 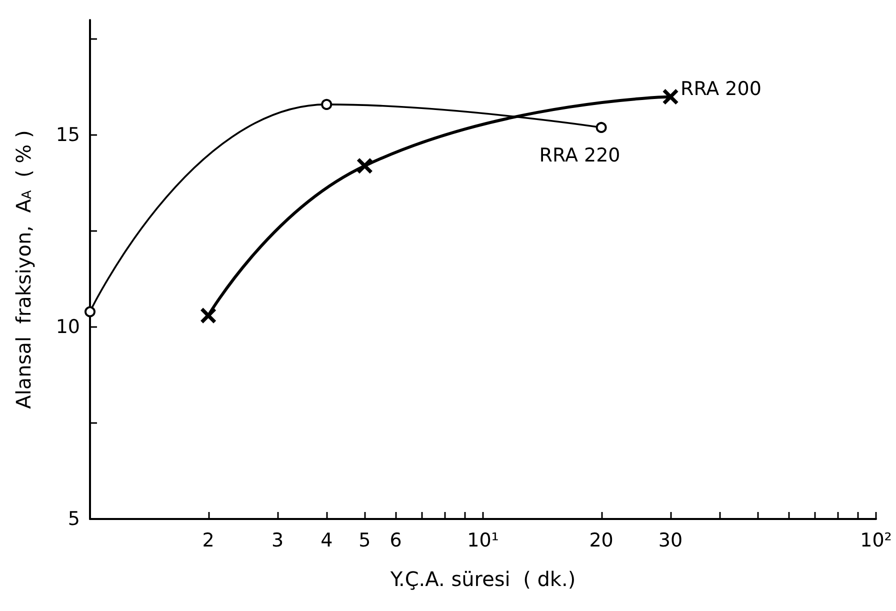 What do you see at coordinates (74, 519) in the screenshot?
I see `y-tick-label: 5` at bounding box center [74, 519].